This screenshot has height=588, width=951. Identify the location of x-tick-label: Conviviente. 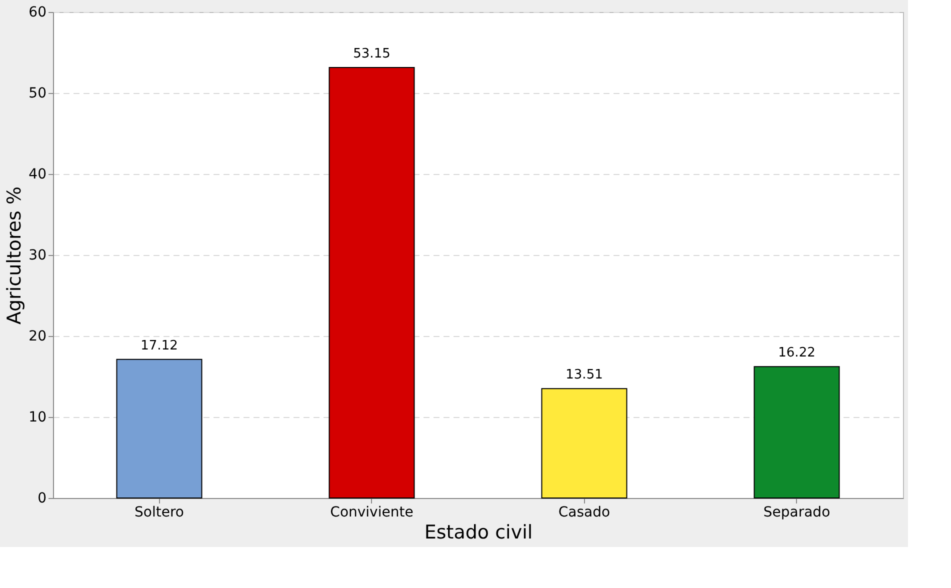
(372, 512).